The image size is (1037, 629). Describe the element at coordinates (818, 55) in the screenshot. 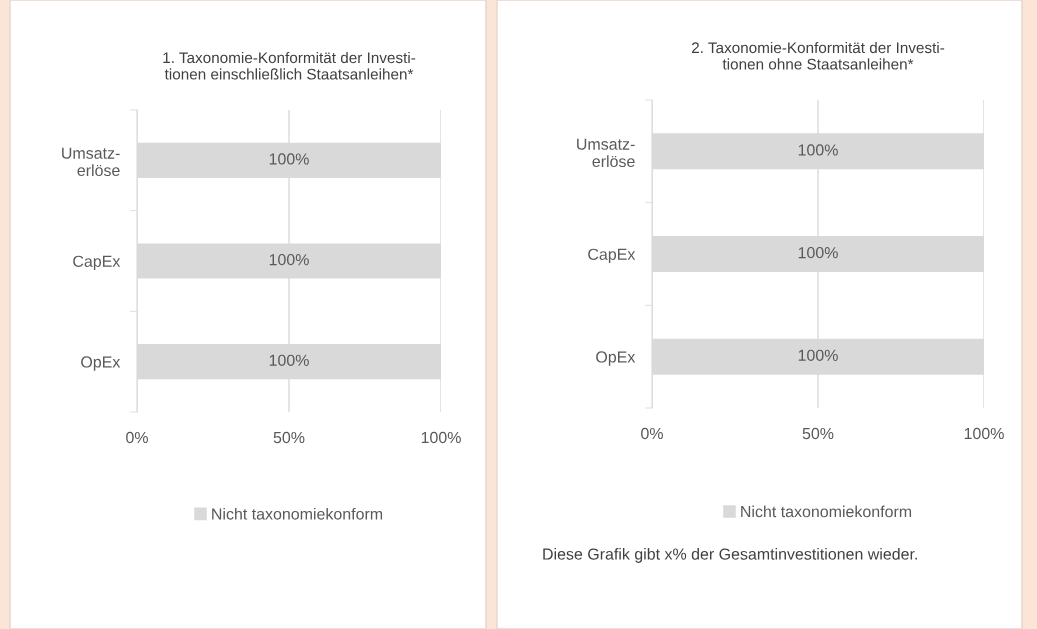

I see `chart-title: 2. Taxonomie-Konformität der Investi- tionen ohne Staatsanleihen*` at that location.